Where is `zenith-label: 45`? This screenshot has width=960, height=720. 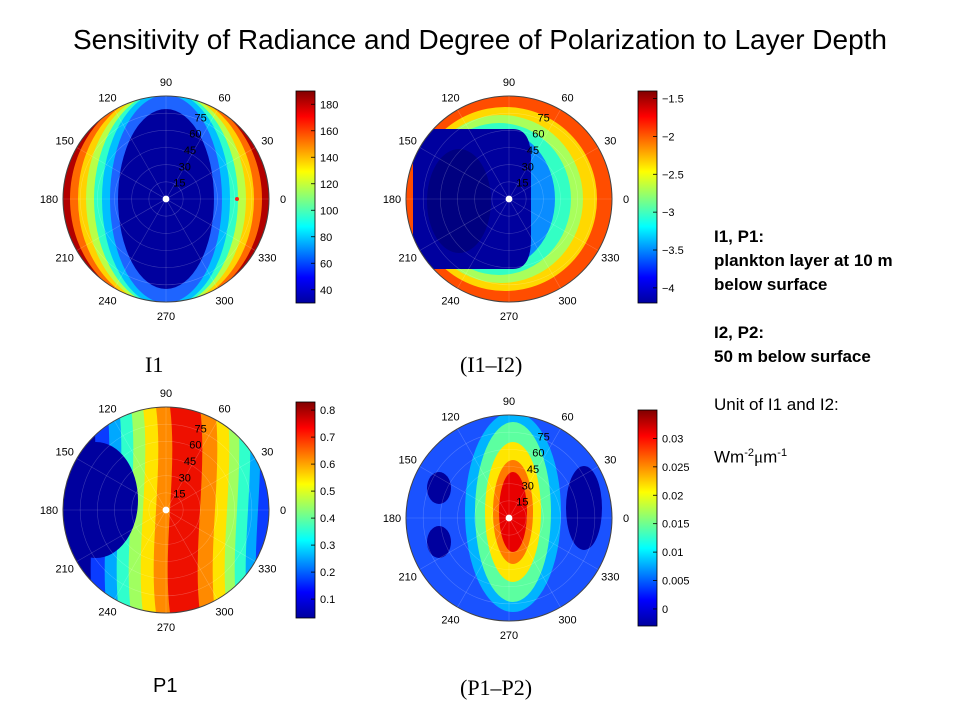
zenith-label: 45 is located at coordinates (190, 151).